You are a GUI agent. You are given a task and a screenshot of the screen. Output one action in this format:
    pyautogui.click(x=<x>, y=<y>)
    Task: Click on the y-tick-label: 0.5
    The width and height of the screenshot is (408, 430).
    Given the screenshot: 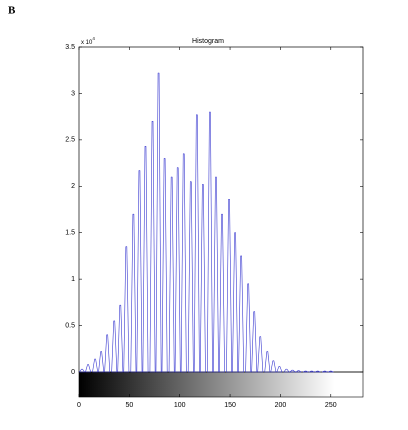 What is the action you would take?
    pyautogui.click(x=70, y=325)
    